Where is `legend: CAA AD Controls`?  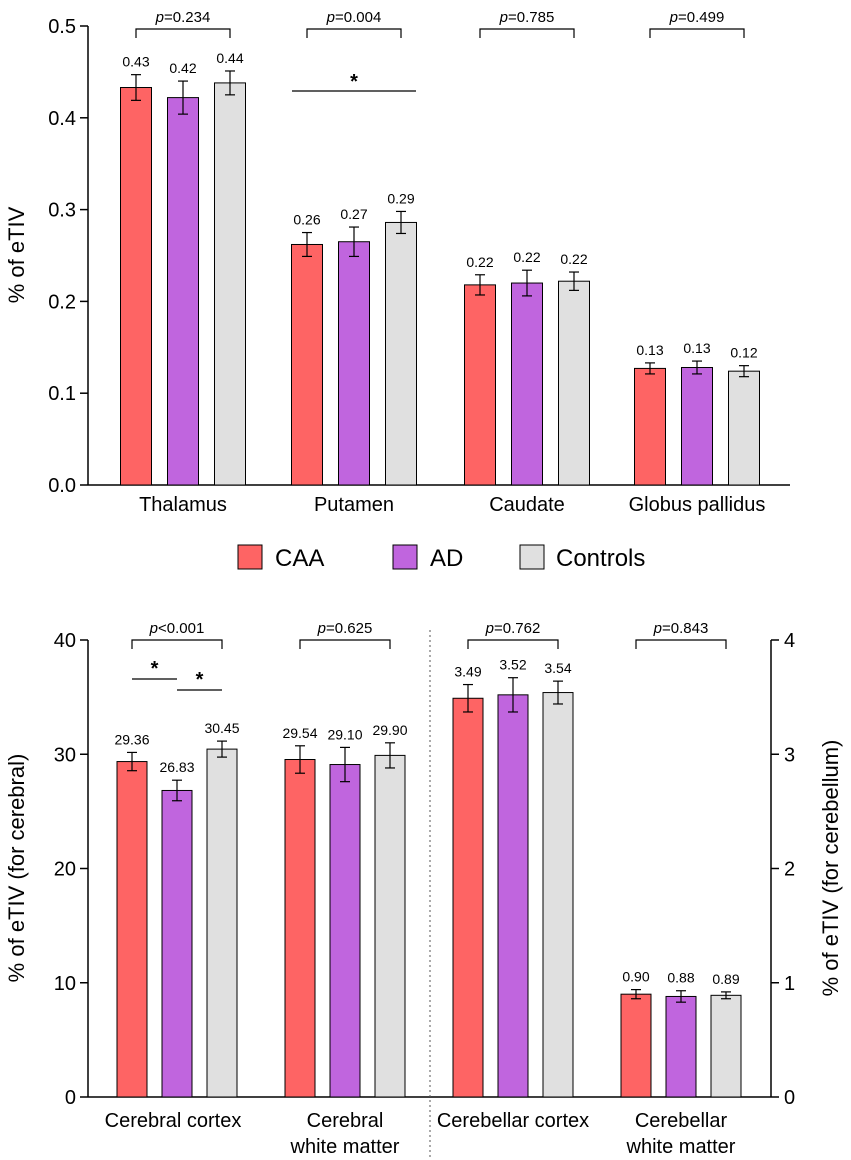
legend: CAA AD Controls is located at coordinates (441, 558).